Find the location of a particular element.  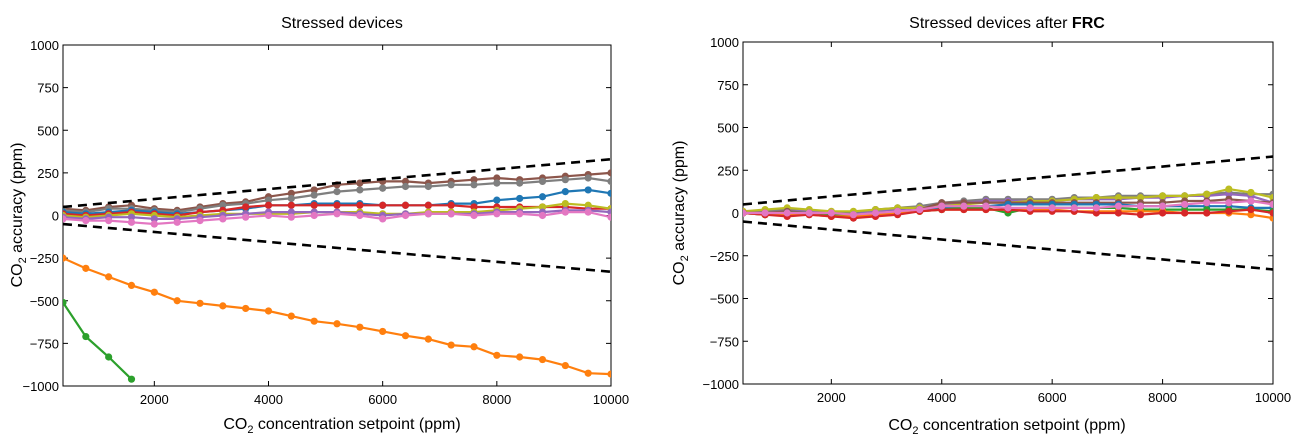

chart-title-bold: FRC is located at coordinates (1088, 23).